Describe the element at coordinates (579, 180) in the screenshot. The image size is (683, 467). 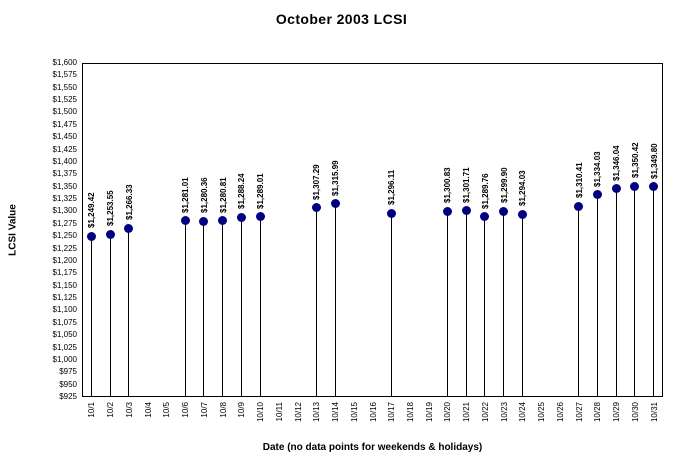
I see `data-point-label: $1,310.41` at that location.